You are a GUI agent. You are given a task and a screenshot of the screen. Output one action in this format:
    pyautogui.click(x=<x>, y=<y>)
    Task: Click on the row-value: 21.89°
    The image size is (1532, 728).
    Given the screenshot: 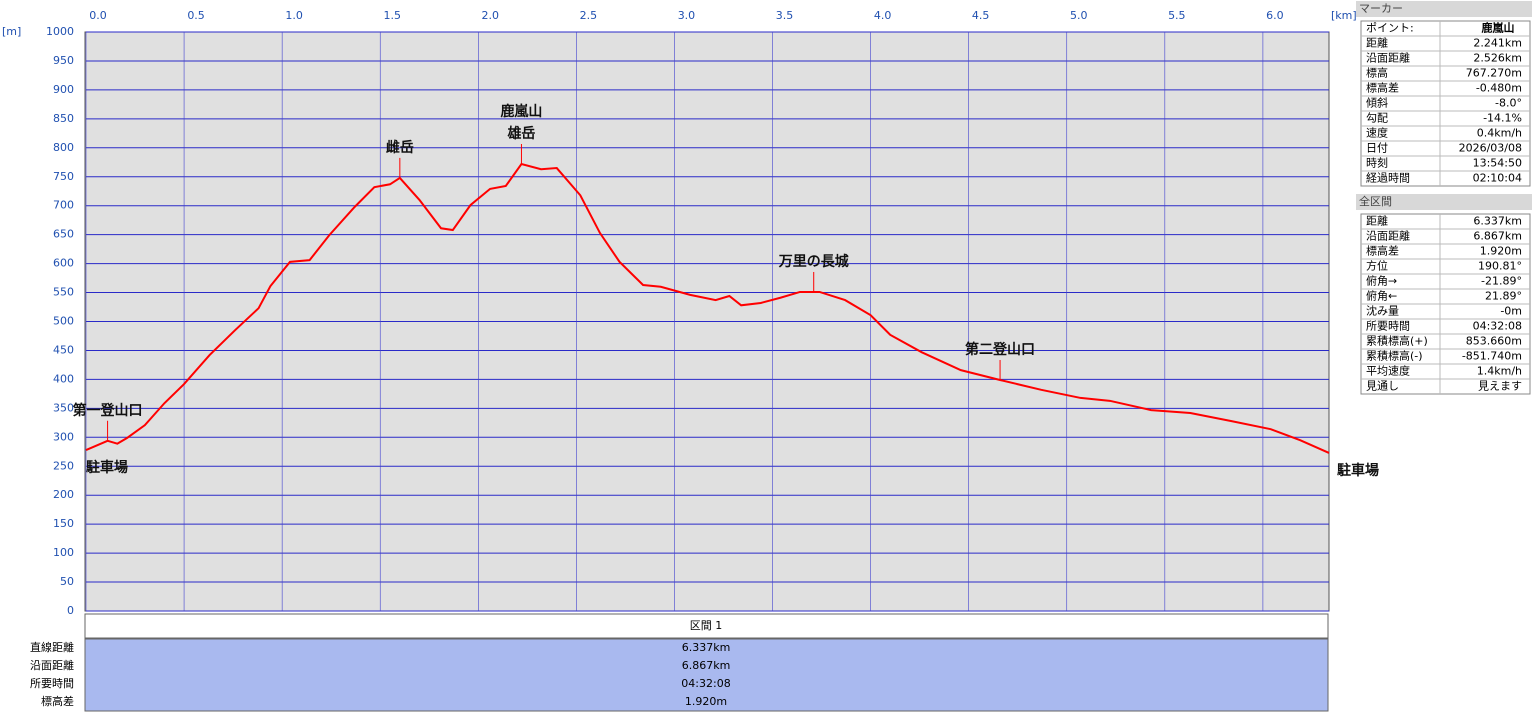 What is the action you would take?
    pyautogui.click(x=1503, y=296)
    